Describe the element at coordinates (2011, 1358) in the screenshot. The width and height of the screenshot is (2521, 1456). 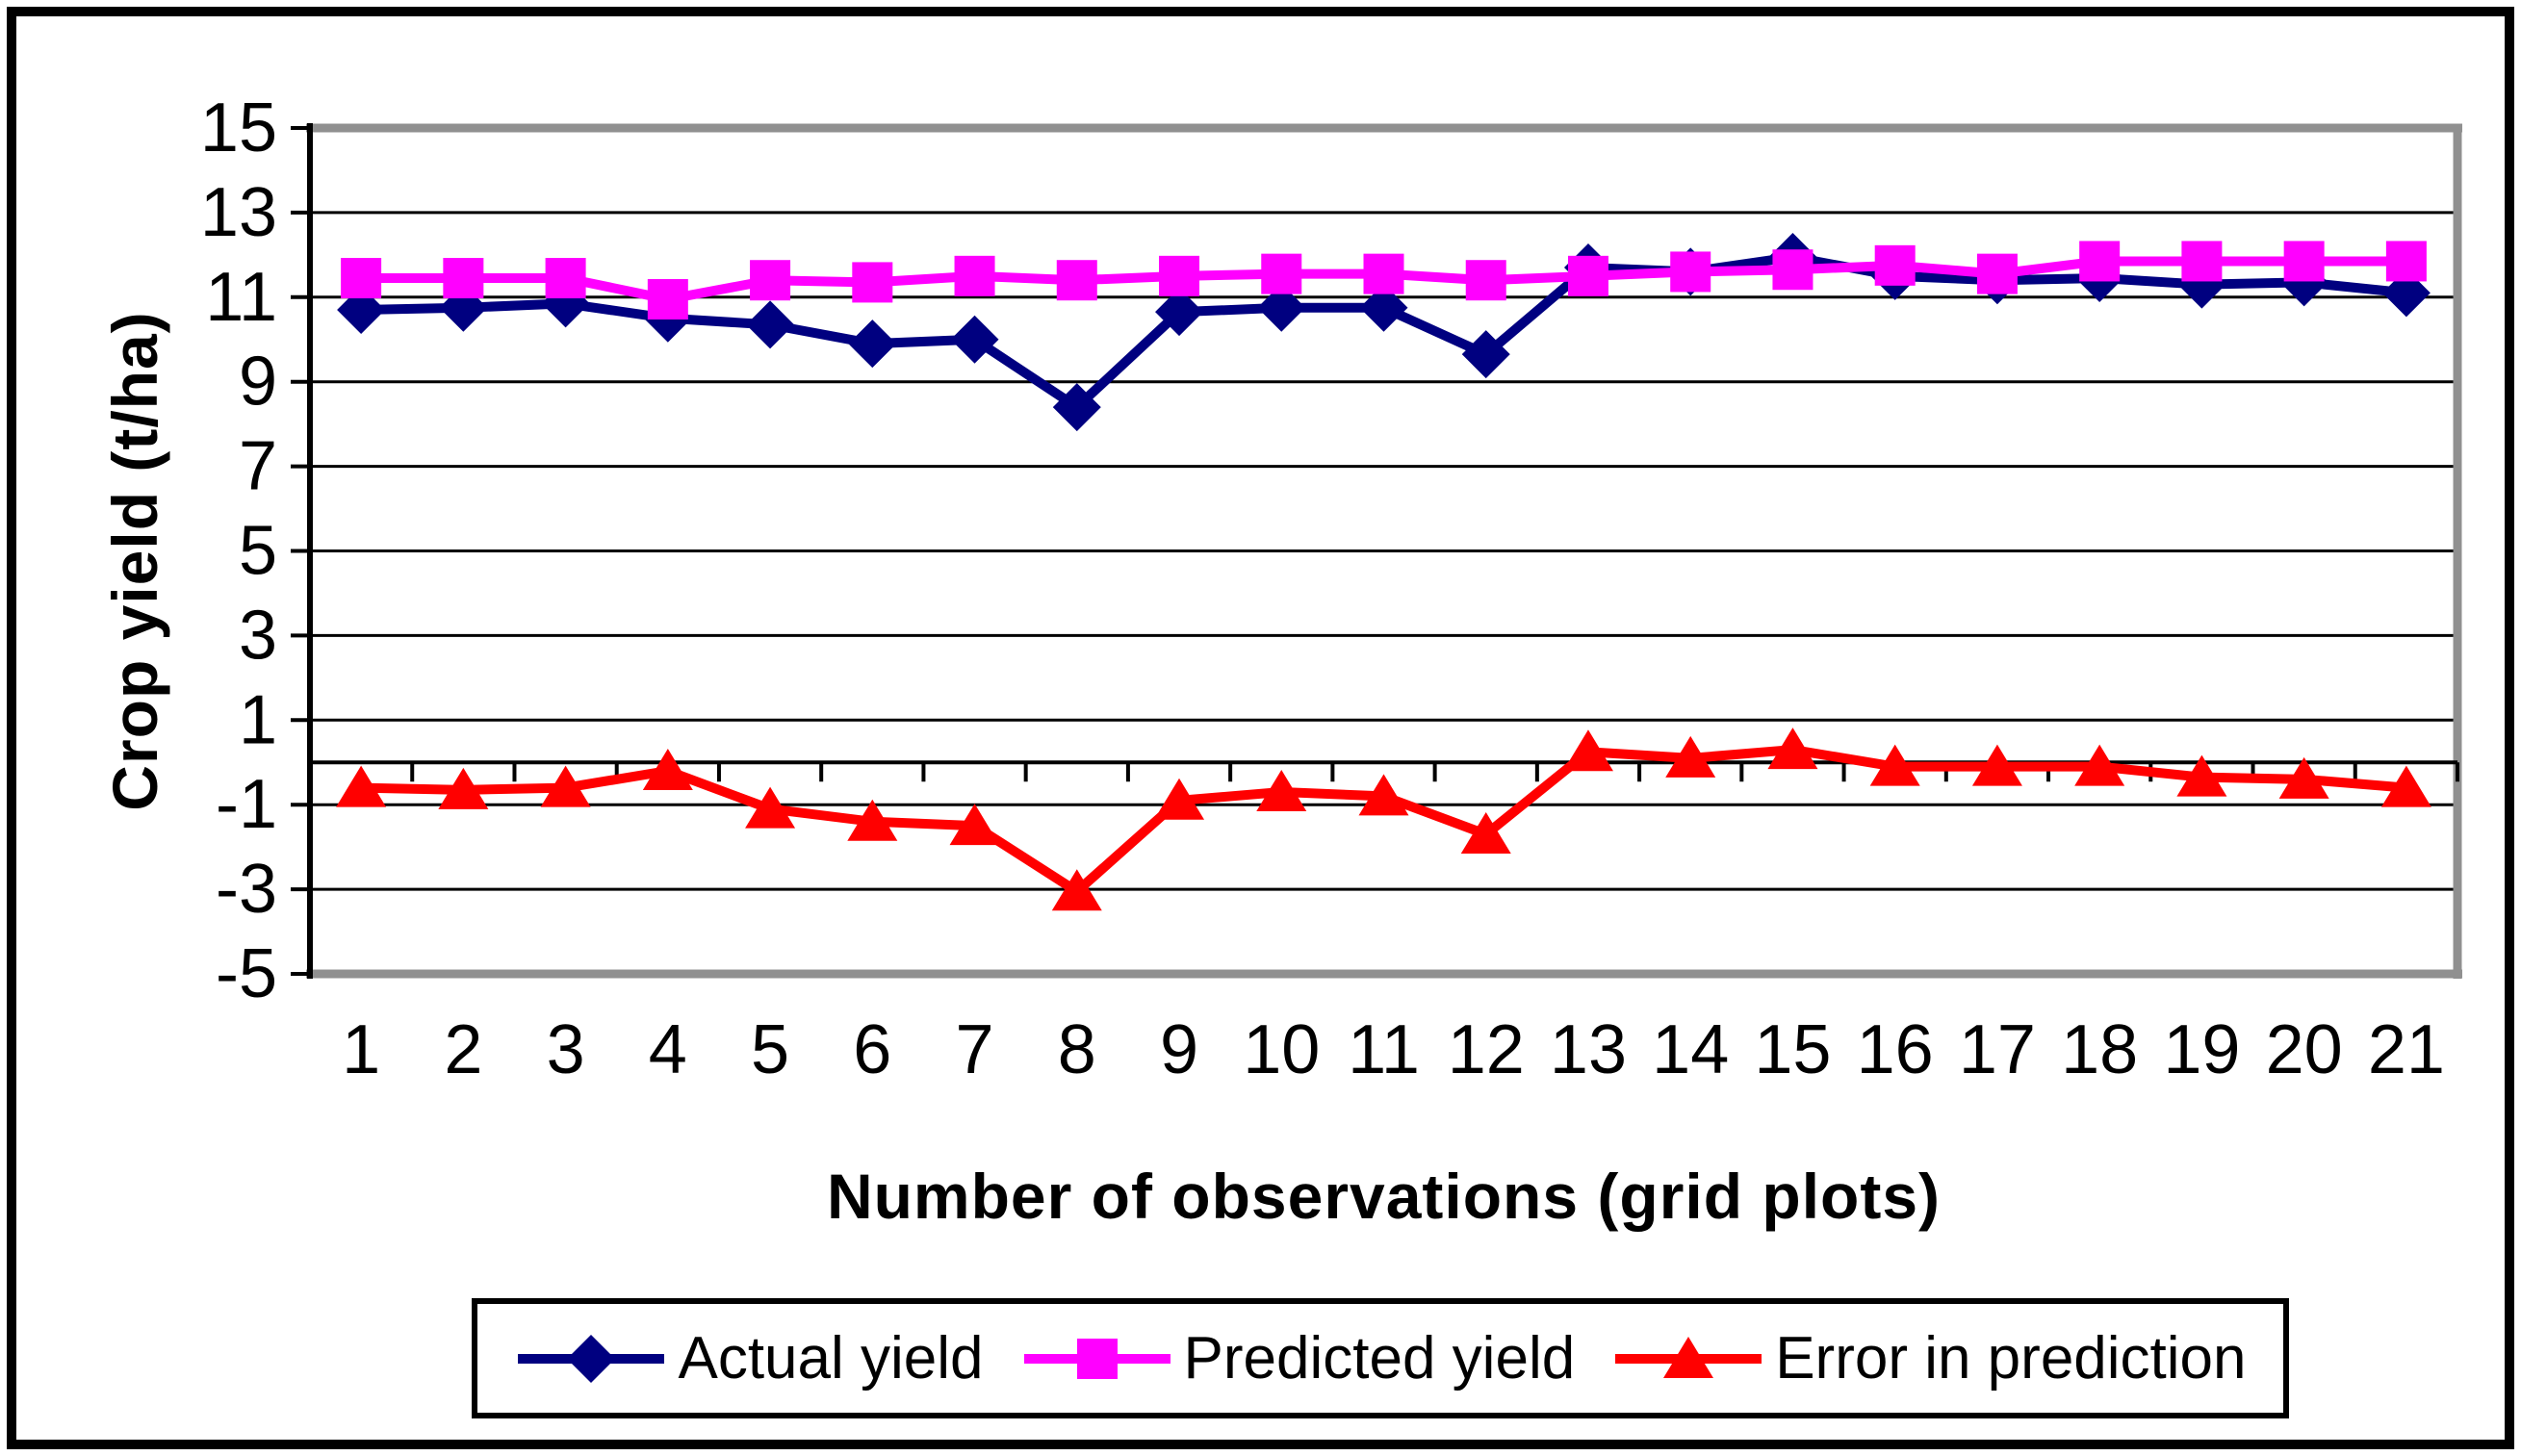
I see `legend-label: Error in prediction` at that location.